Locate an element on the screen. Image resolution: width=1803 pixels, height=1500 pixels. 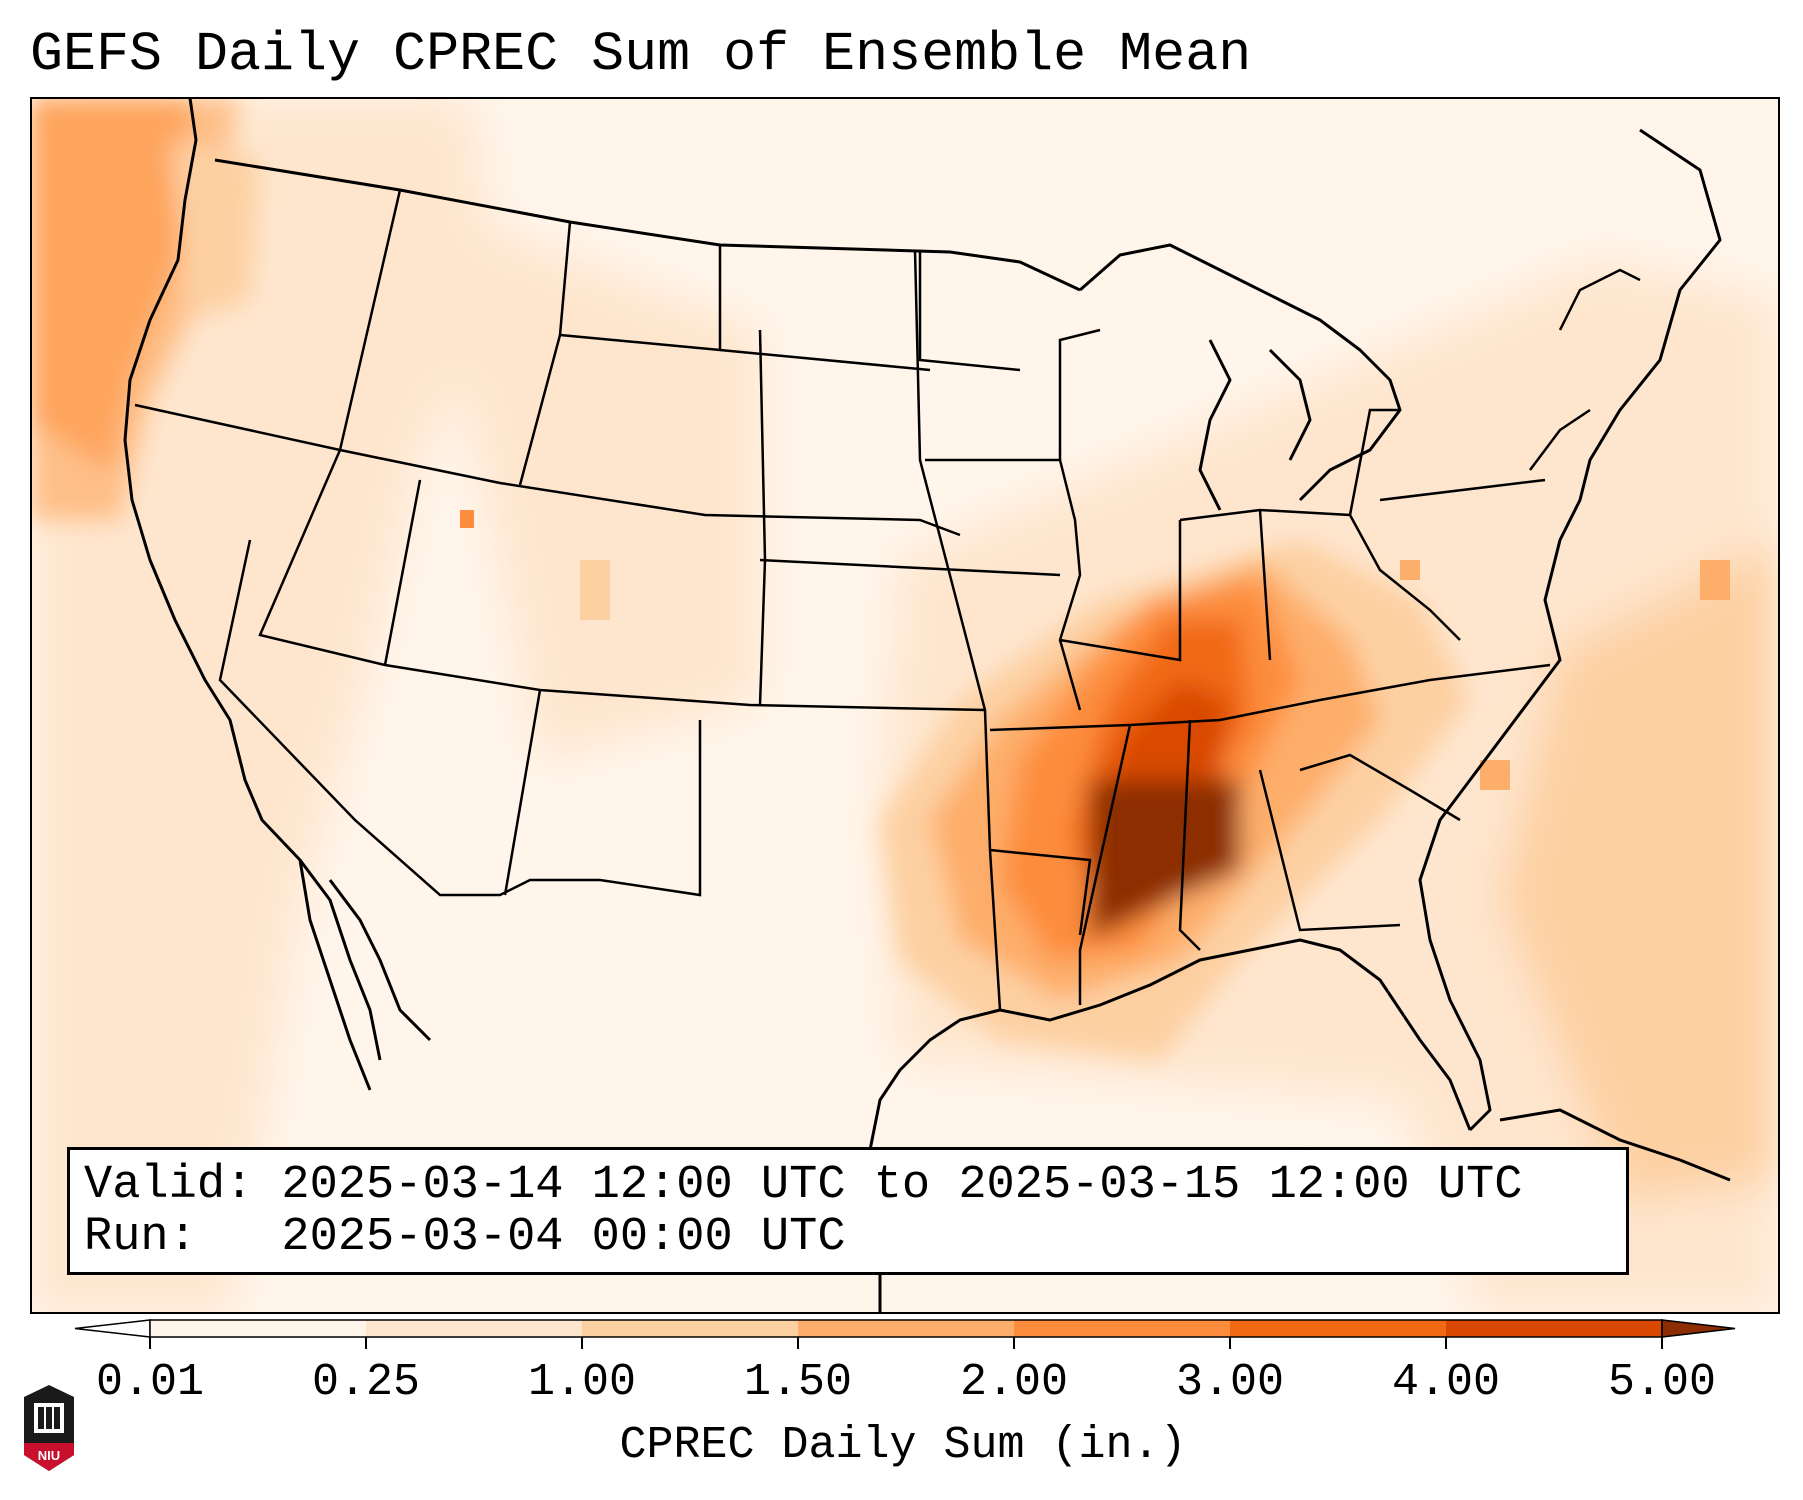
colorbar-label: CPREC Daily Sum (in.) is located at coordinates (903, 1445).